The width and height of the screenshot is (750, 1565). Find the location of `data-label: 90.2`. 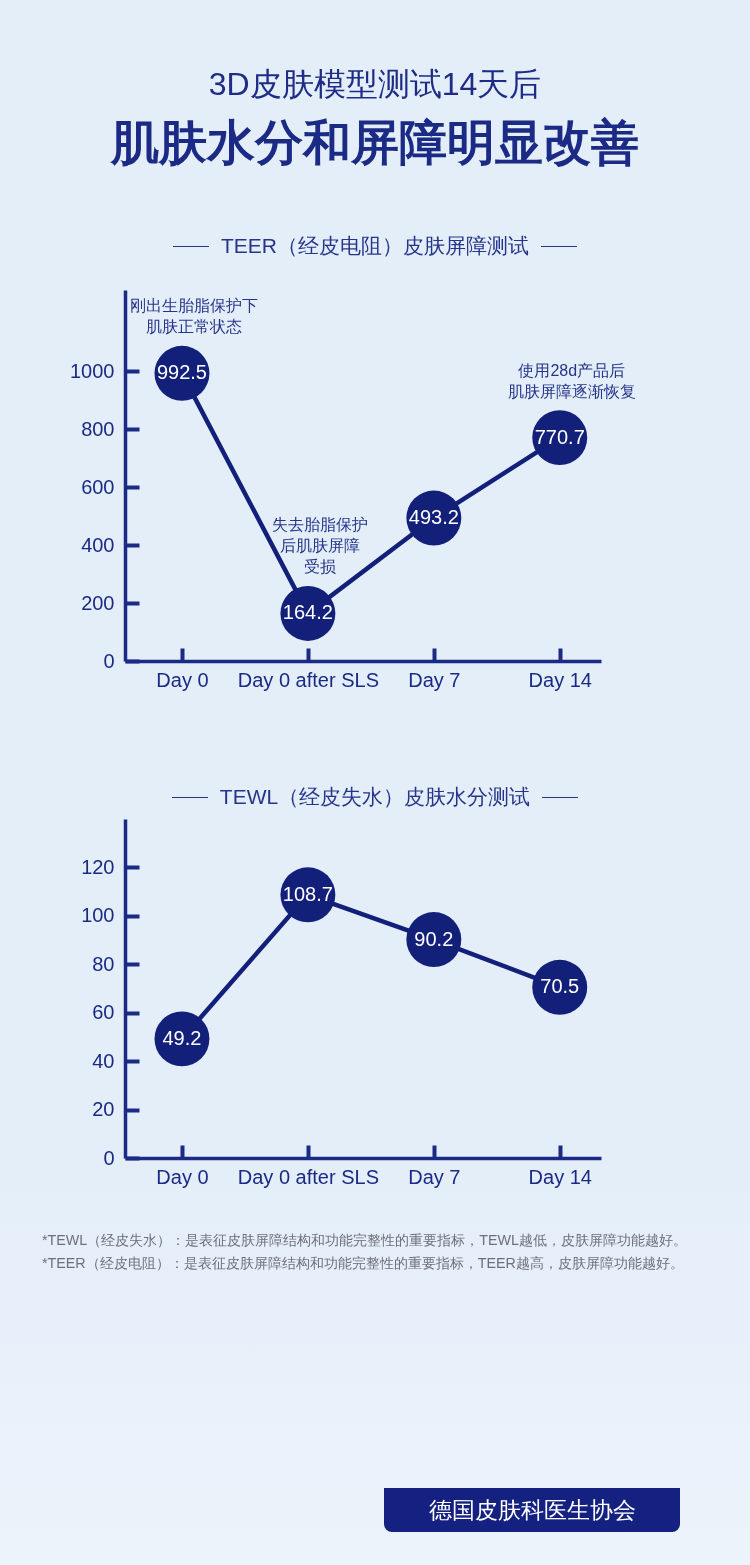

data-label: 90.2 is located at coordinates (434, 938).